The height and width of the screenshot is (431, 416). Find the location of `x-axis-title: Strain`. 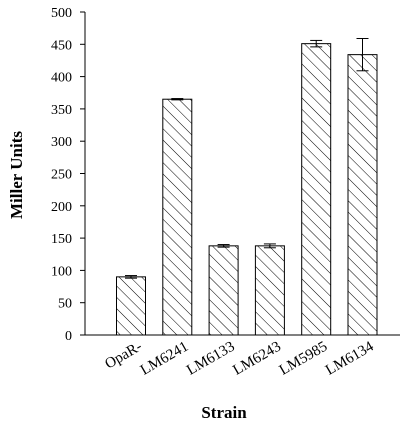

x-axis-title: Strain is located at coordinates (224, 412).